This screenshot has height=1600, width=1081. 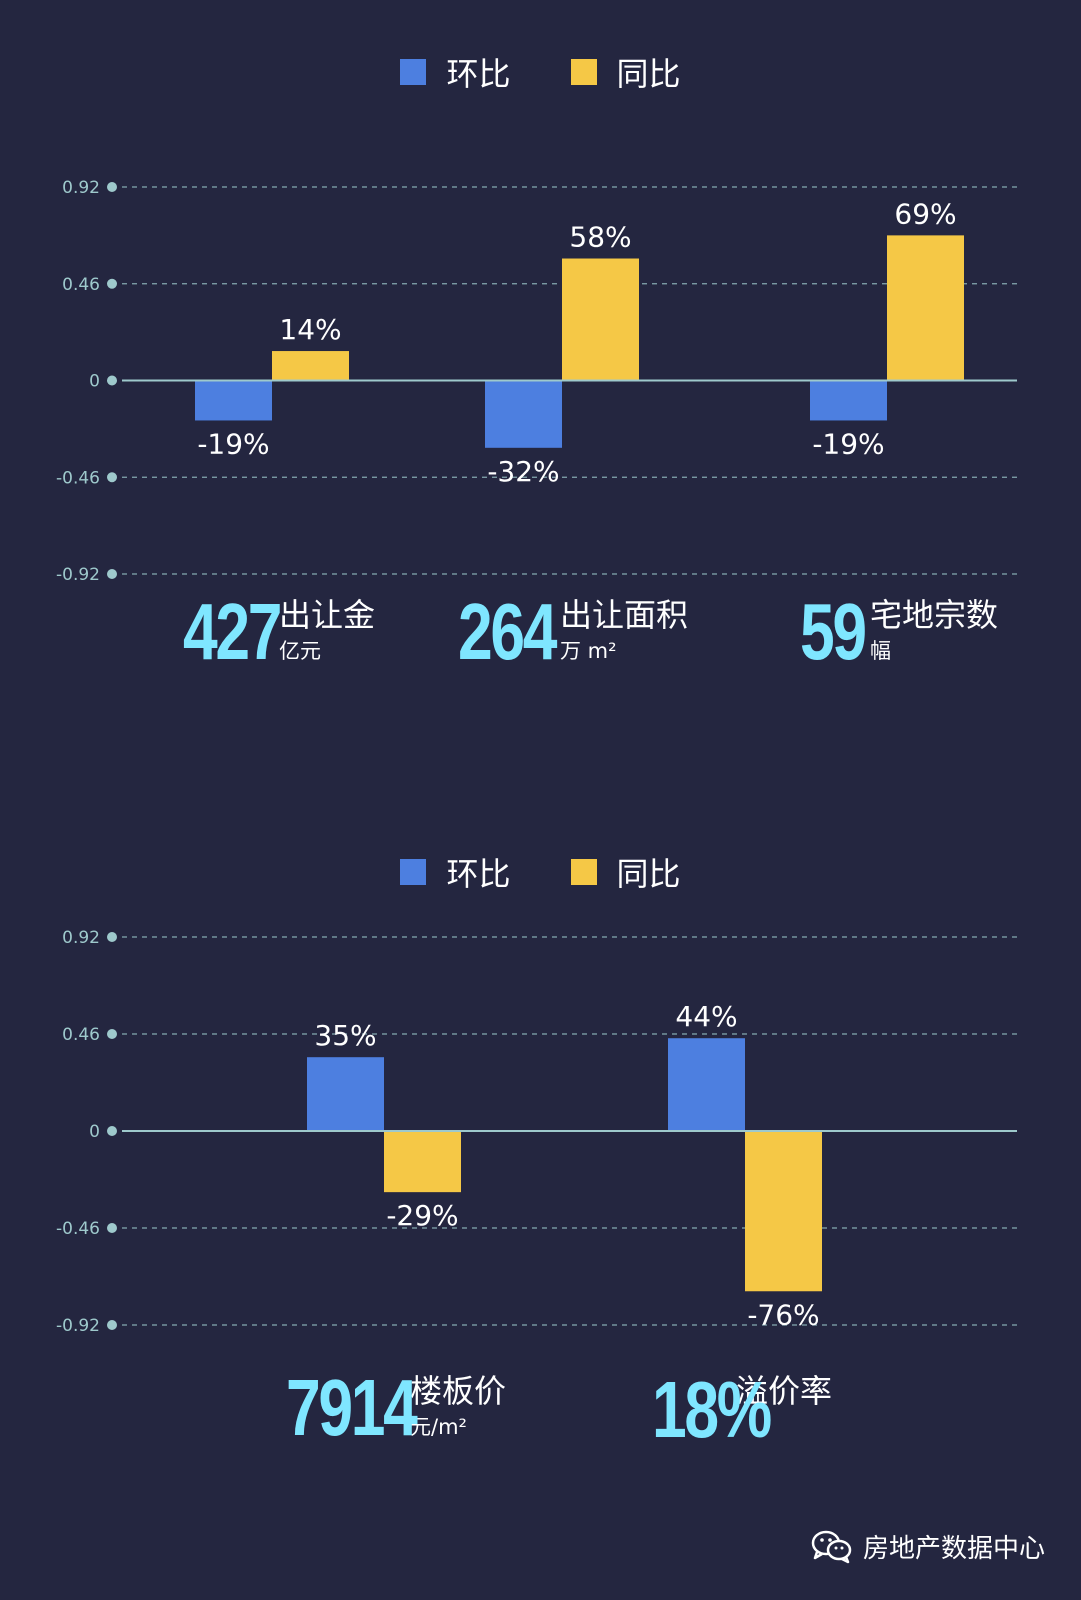 What do you see at coordinates (523, 471) in the screenshot?
I see `data-label: -32%` at bounding box center [523, 471].